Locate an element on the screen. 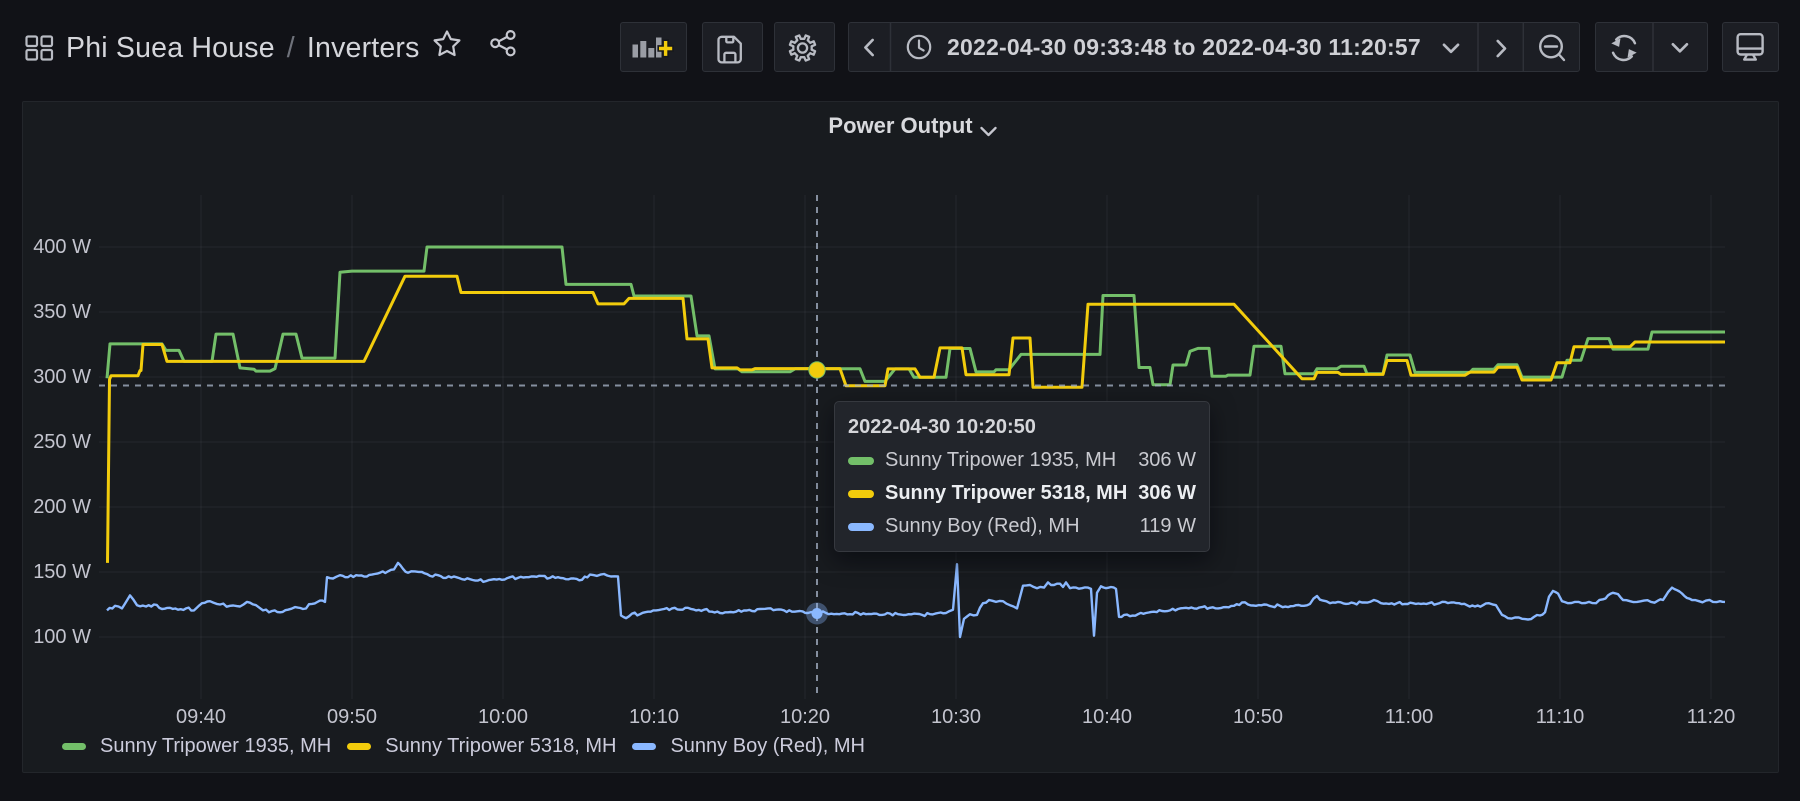 The image size is (1800, 801). svg-text: 10:10 is located at coordinates (654, 717).